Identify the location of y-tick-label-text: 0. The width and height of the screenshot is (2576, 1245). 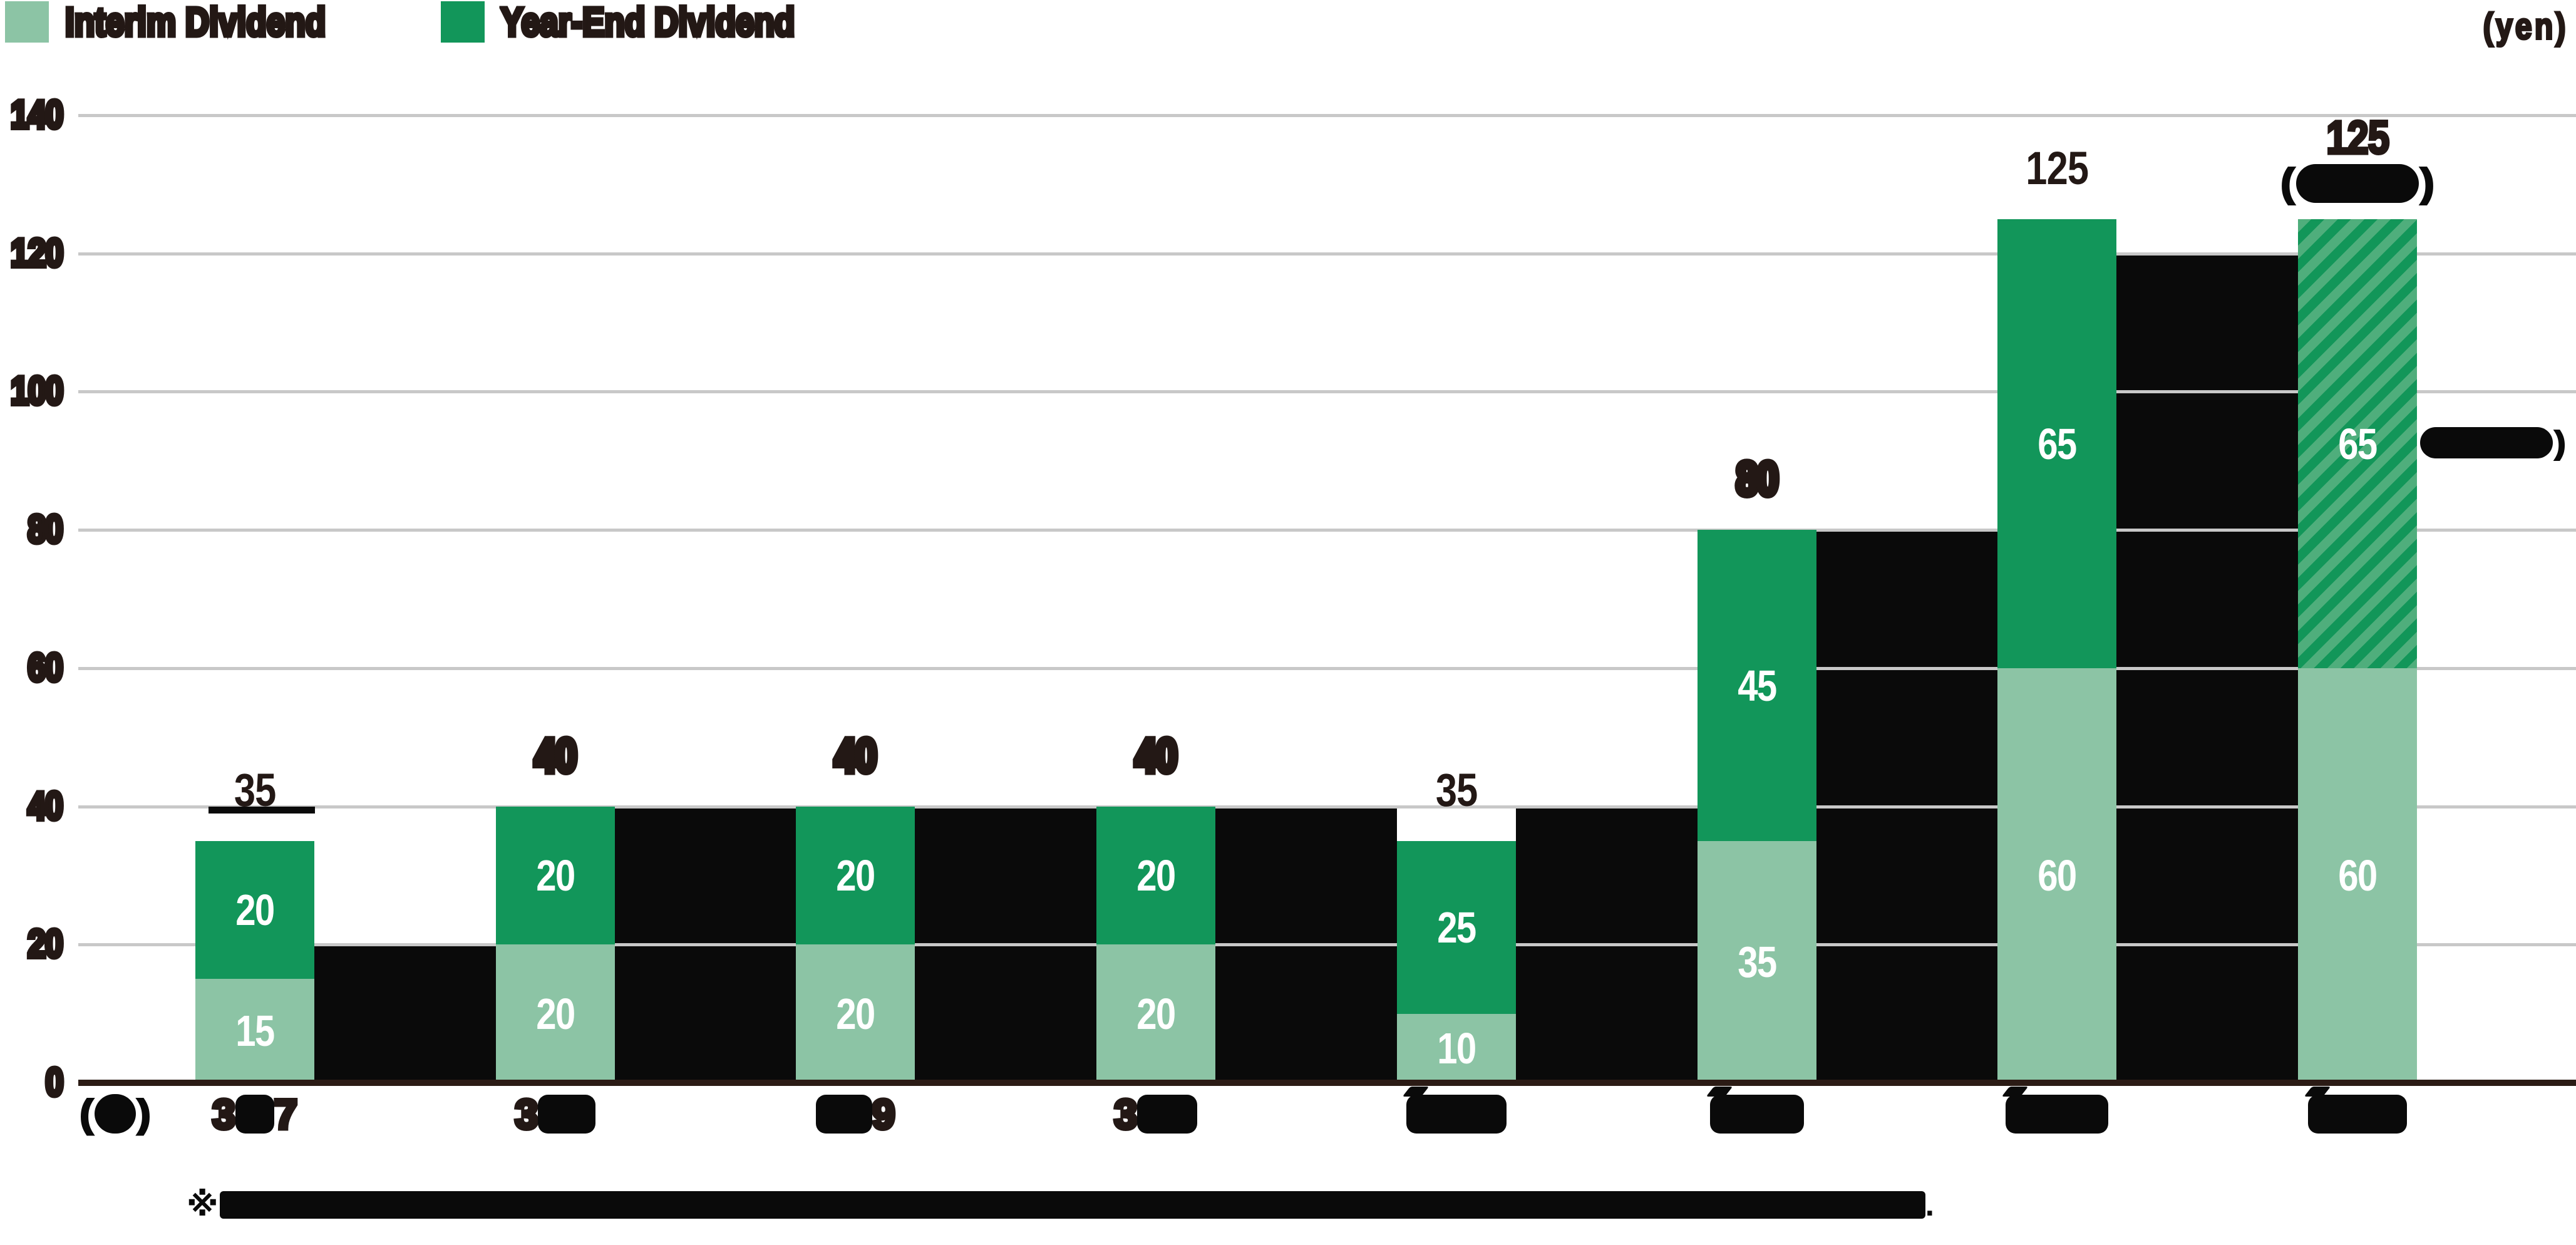
(54, 1082).